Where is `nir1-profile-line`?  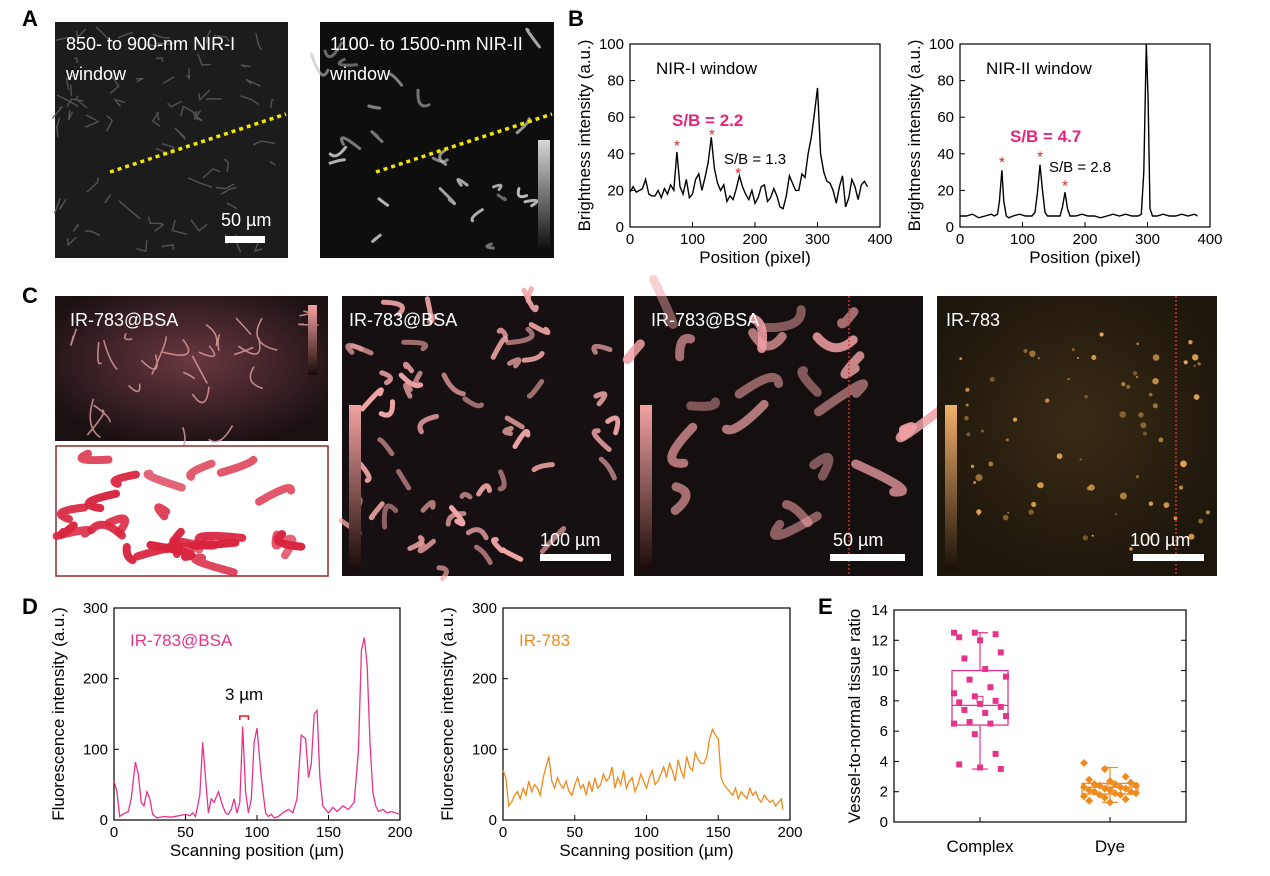
nir1-profile-line is located at coordinates (198, 143).